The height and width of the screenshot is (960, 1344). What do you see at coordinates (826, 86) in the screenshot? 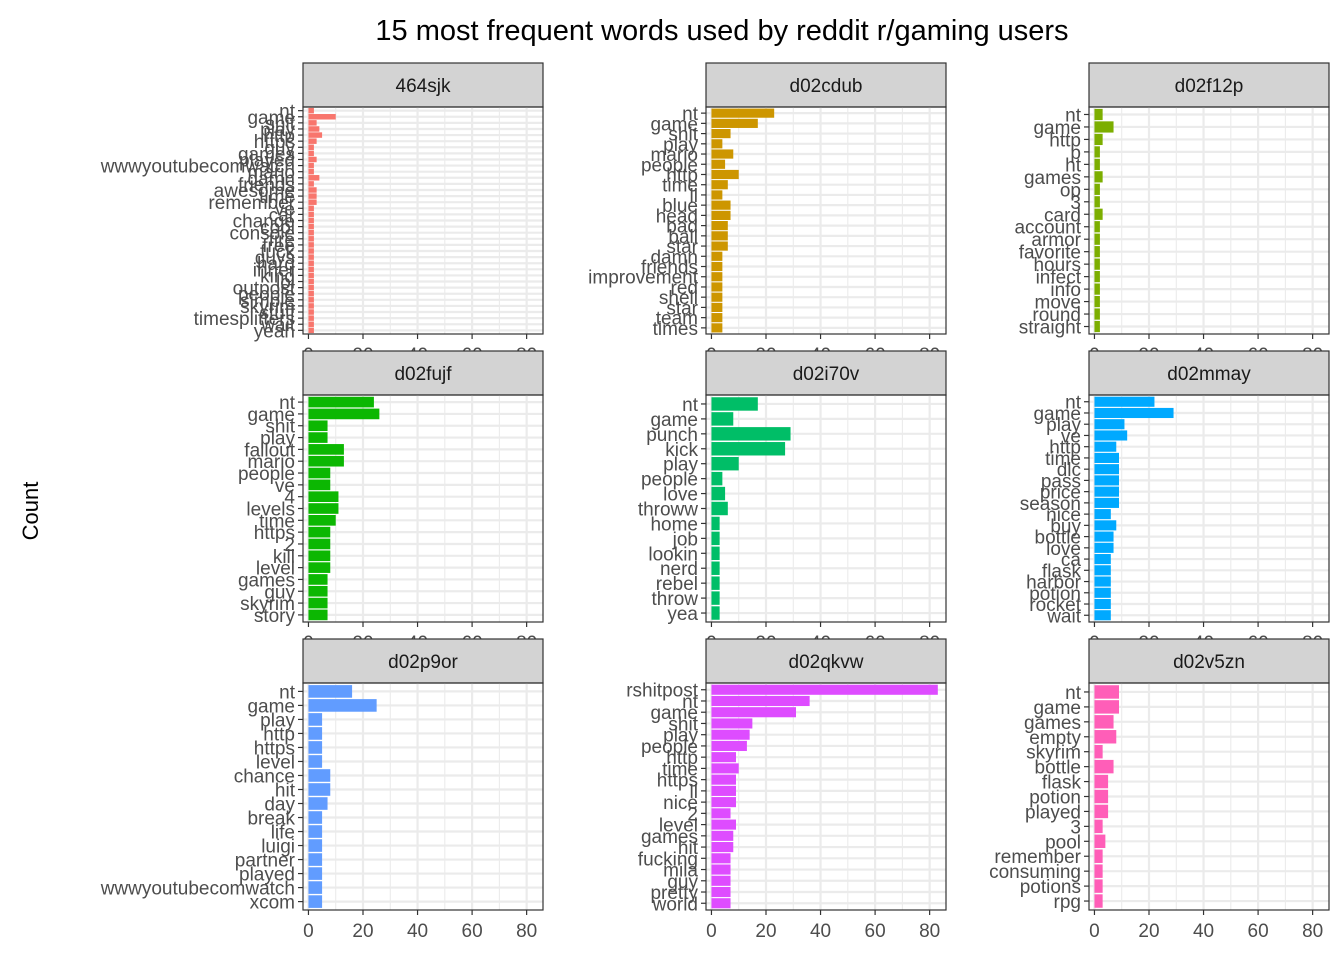
I see `strip-label: d02cdub` at bounding box center [826, 86].